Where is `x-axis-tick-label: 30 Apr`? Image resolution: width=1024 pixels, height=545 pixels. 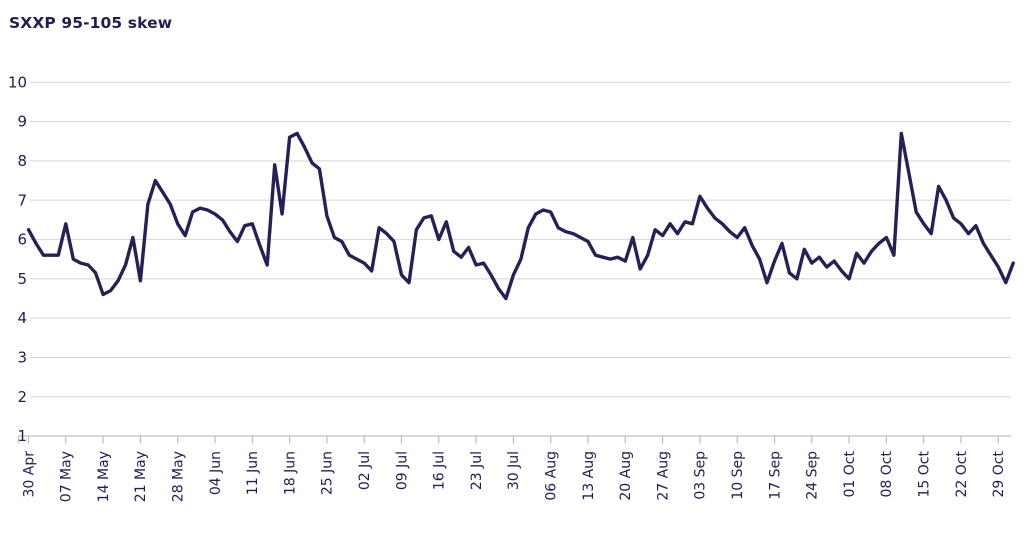 x-axis-tick-label: 30 Apr is located at coordinates (29, 474).